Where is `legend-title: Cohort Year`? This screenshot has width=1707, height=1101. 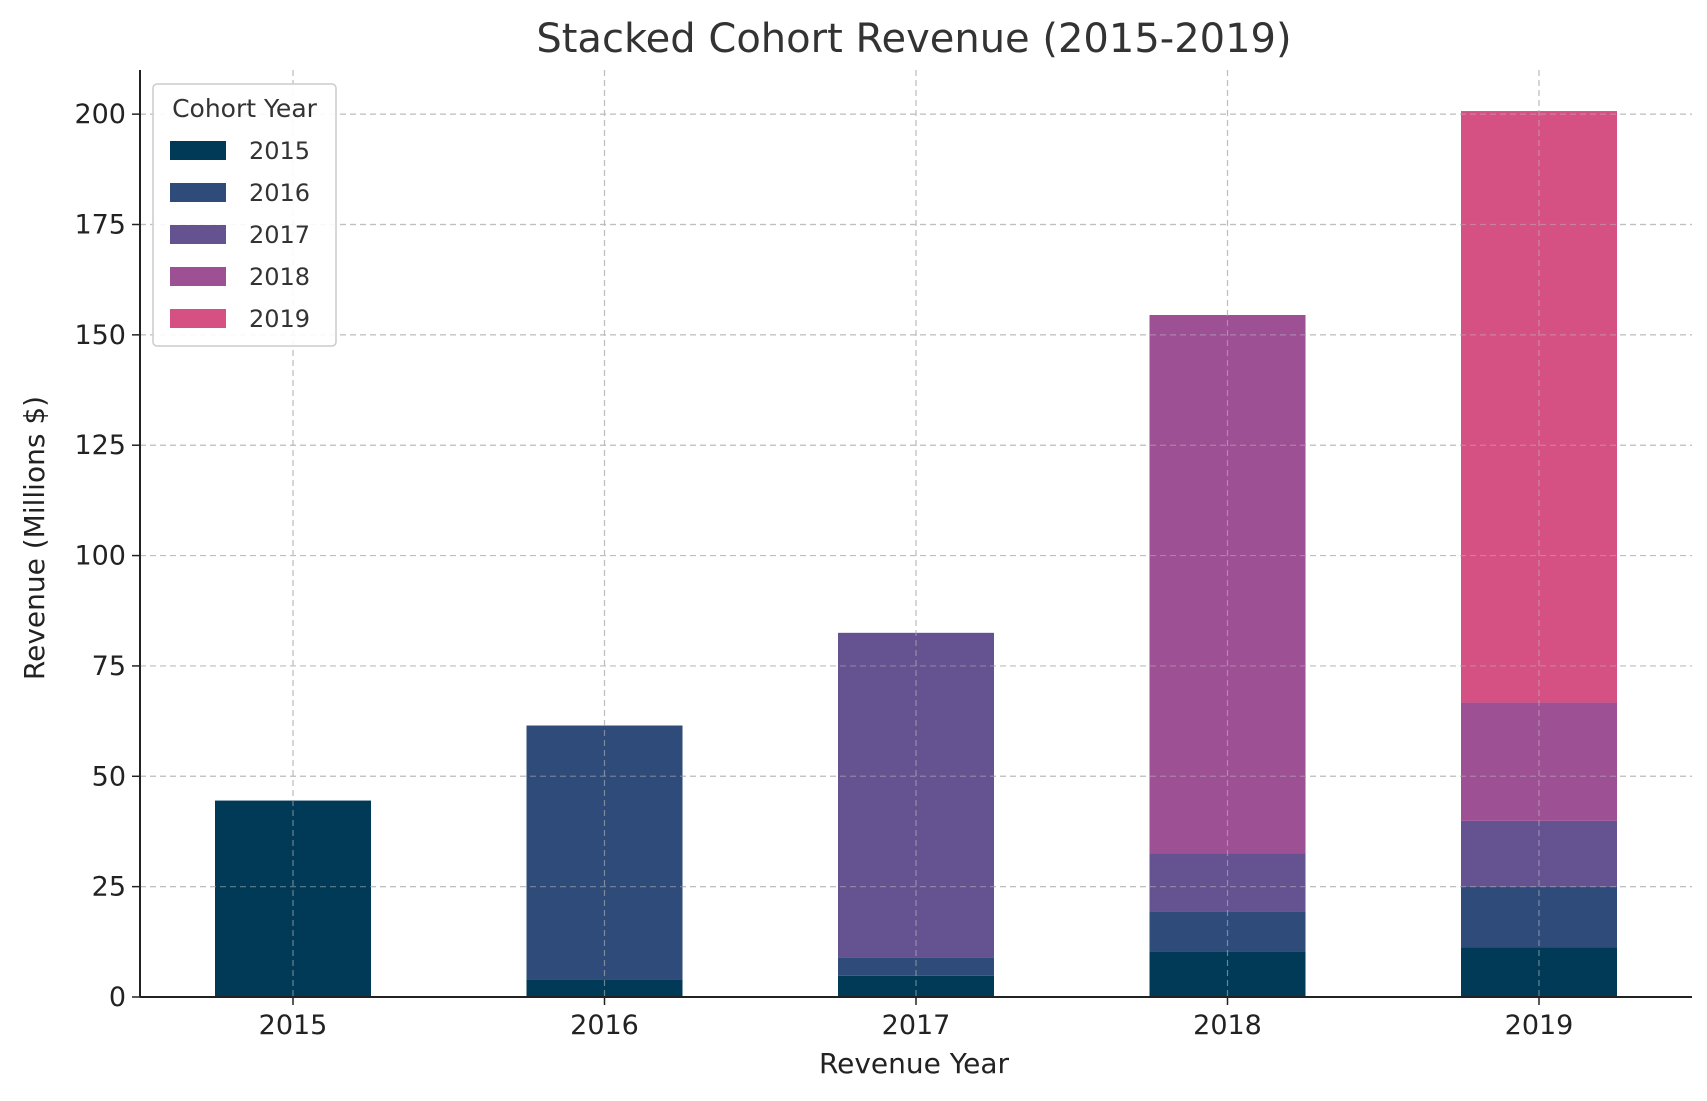 legend-title: Cohort Year is located at coordinates (245, 108).